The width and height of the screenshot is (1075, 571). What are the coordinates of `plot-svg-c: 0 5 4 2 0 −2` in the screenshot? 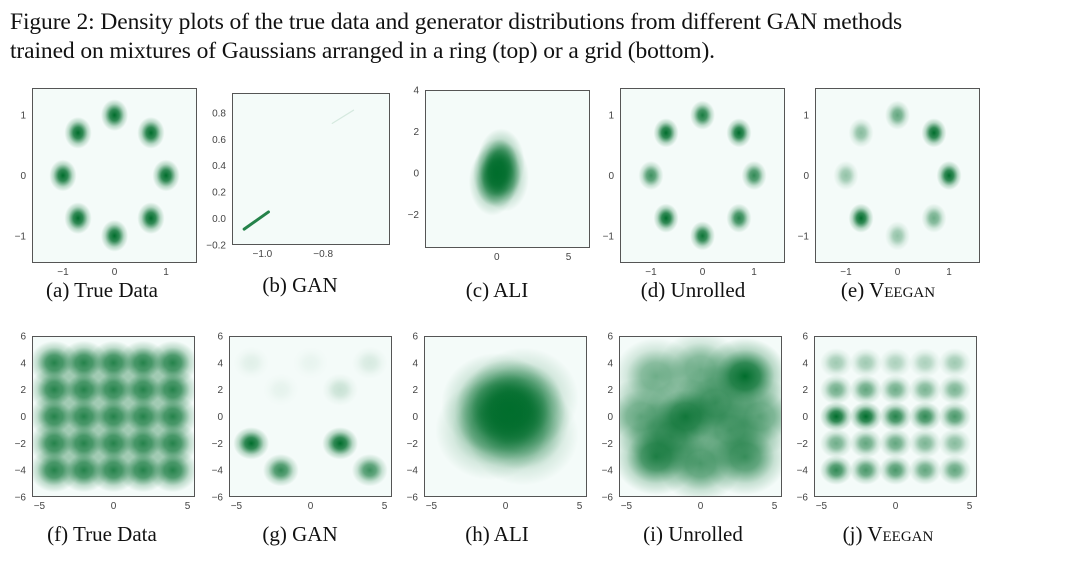 It's located at (499, 174).